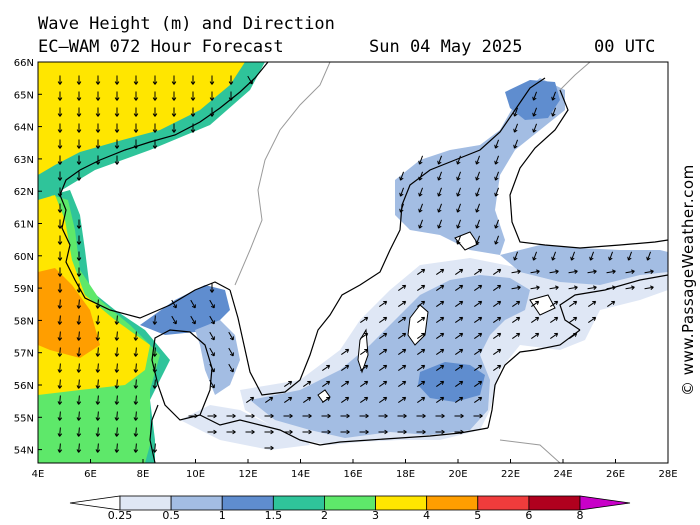 The image size is (700, 525). I want to click on lat-tick-label: 60N, so click(24, 257).